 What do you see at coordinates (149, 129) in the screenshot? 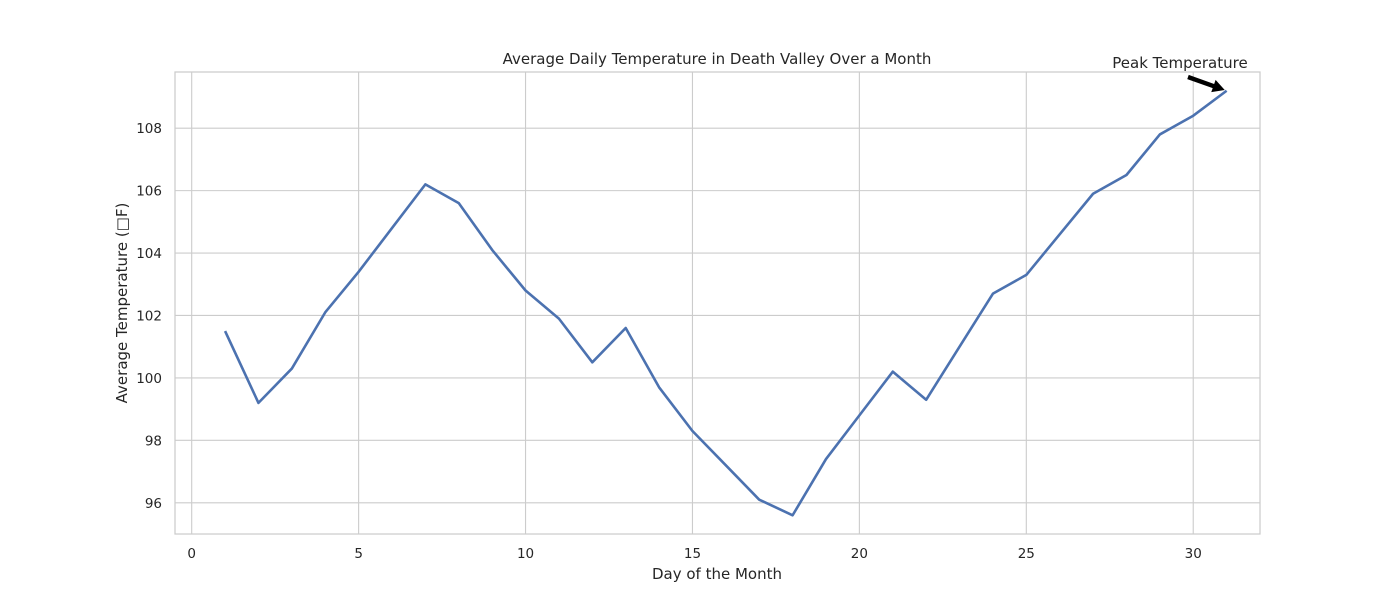
I see `y-tick-label: 108` at bounding box center [149, 129].